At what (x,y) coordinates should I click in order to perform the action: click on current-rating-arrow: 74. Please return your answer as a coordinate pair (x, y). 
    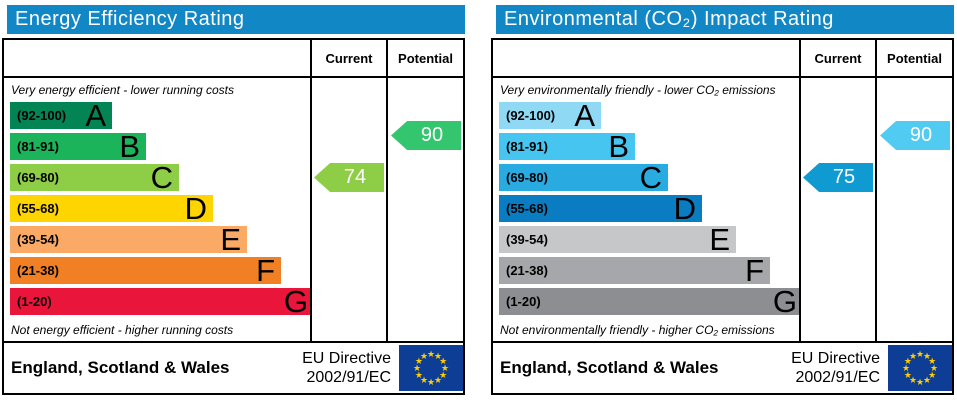
    Looking at the image, I should click on (349, 177).